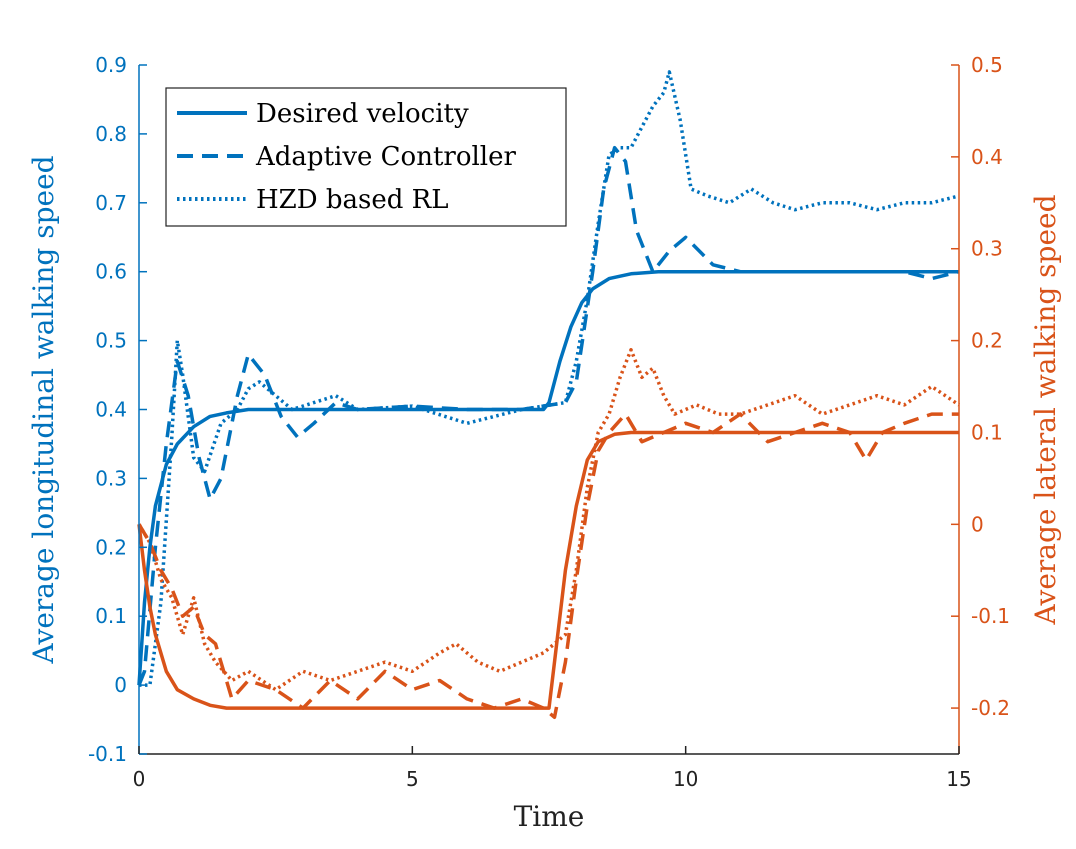 The image size is (1076, 849). Describe the element at coordinates (549, 816) in the screenshot. I see `x-axis-label: Time` at that location.